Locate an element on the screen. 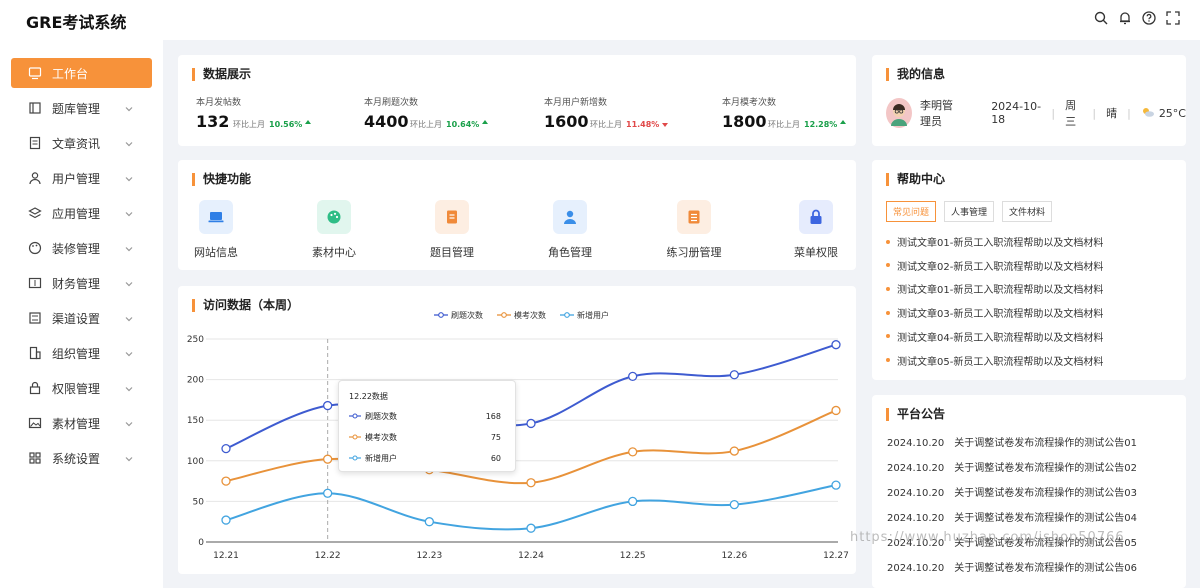 The image size is (1200, 588). sidebar-item-11: 系统设置 is located at coordinates (81, 458).